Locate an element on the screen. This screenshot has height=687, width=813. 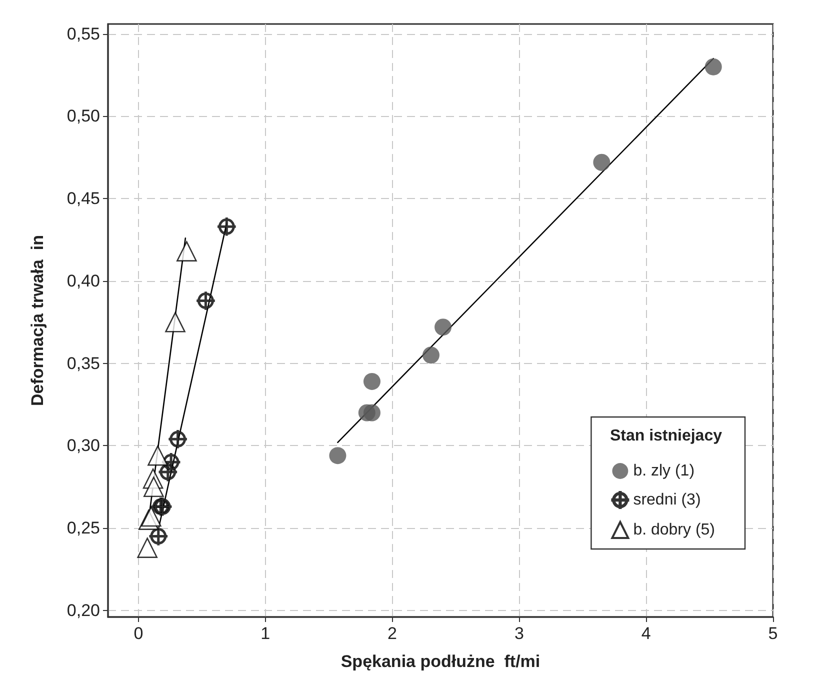
y-axis-title: Deformacja trwała in is located at coordinates (37, 320).